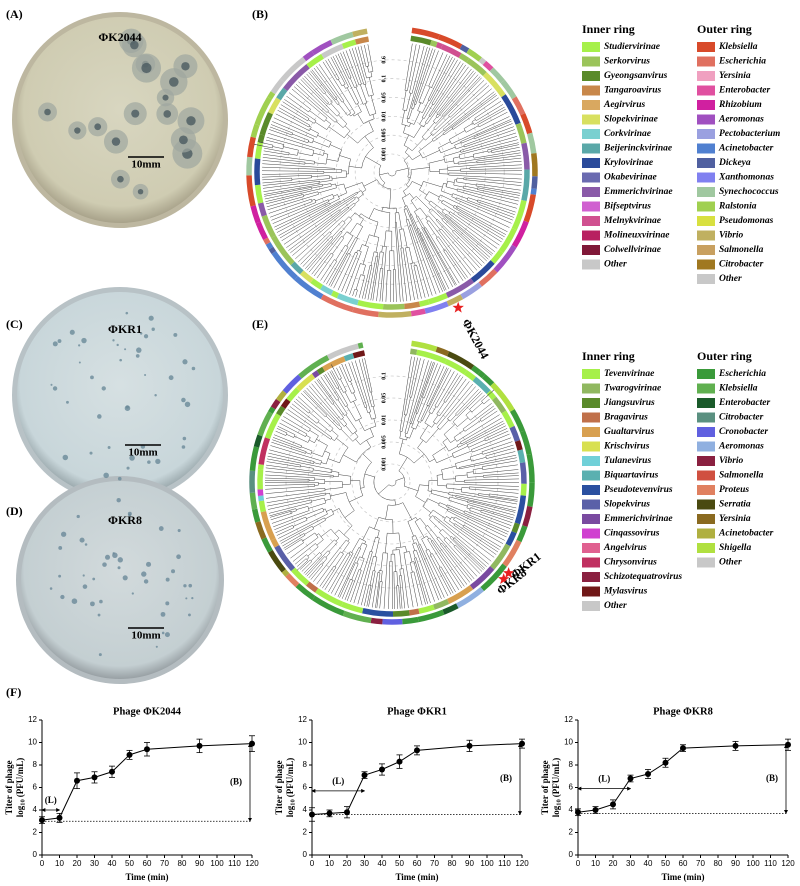 The width and height of the screenshot is (800, 886). Describe the element at coordinates (741, 447) in the screenshot. I see `legend-item: Aeromonas` at that location.